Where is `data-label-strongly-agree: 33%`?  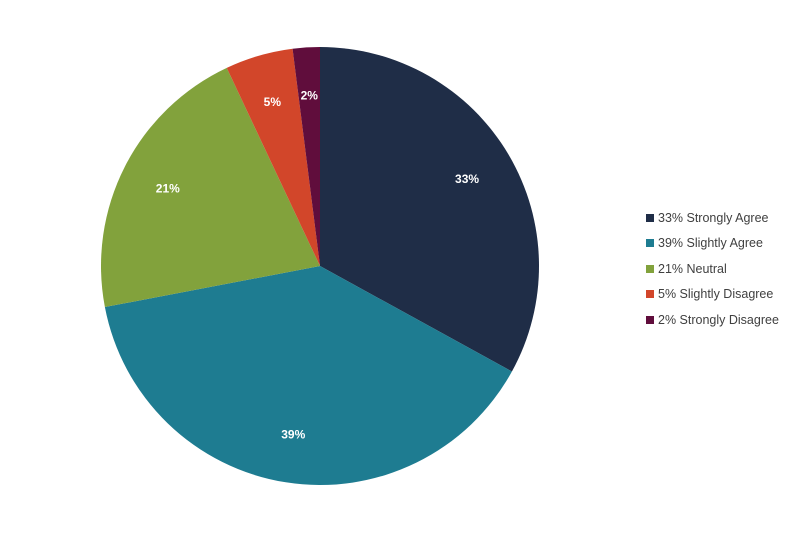 data-label-strongly-agree: 33% is located at coordinates (467, 179).